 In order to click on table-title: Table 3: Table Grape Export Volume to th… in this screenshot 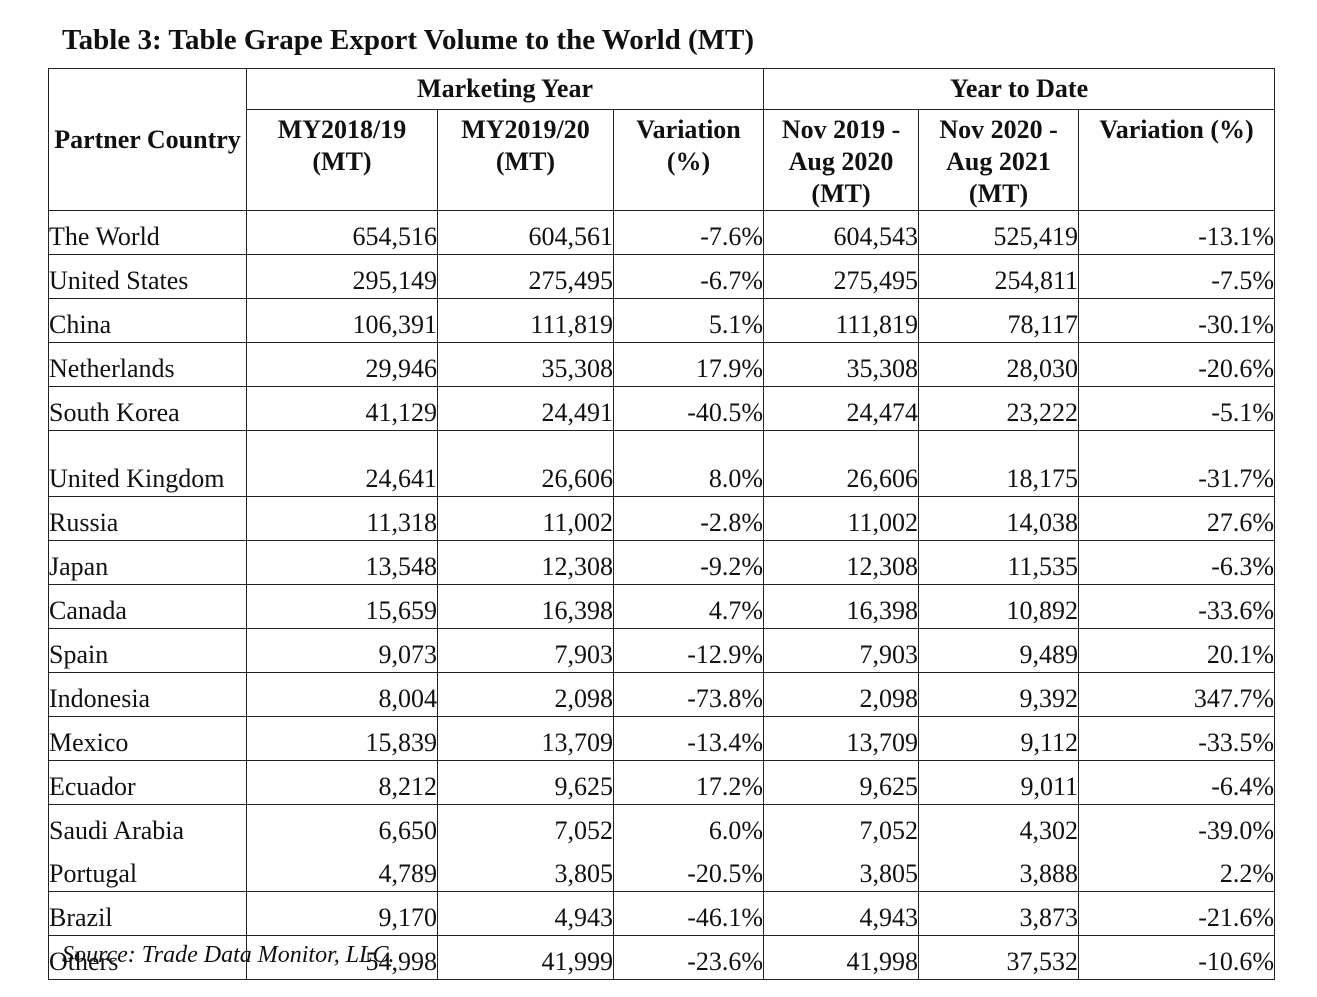, I will do `click(408, 40)`.